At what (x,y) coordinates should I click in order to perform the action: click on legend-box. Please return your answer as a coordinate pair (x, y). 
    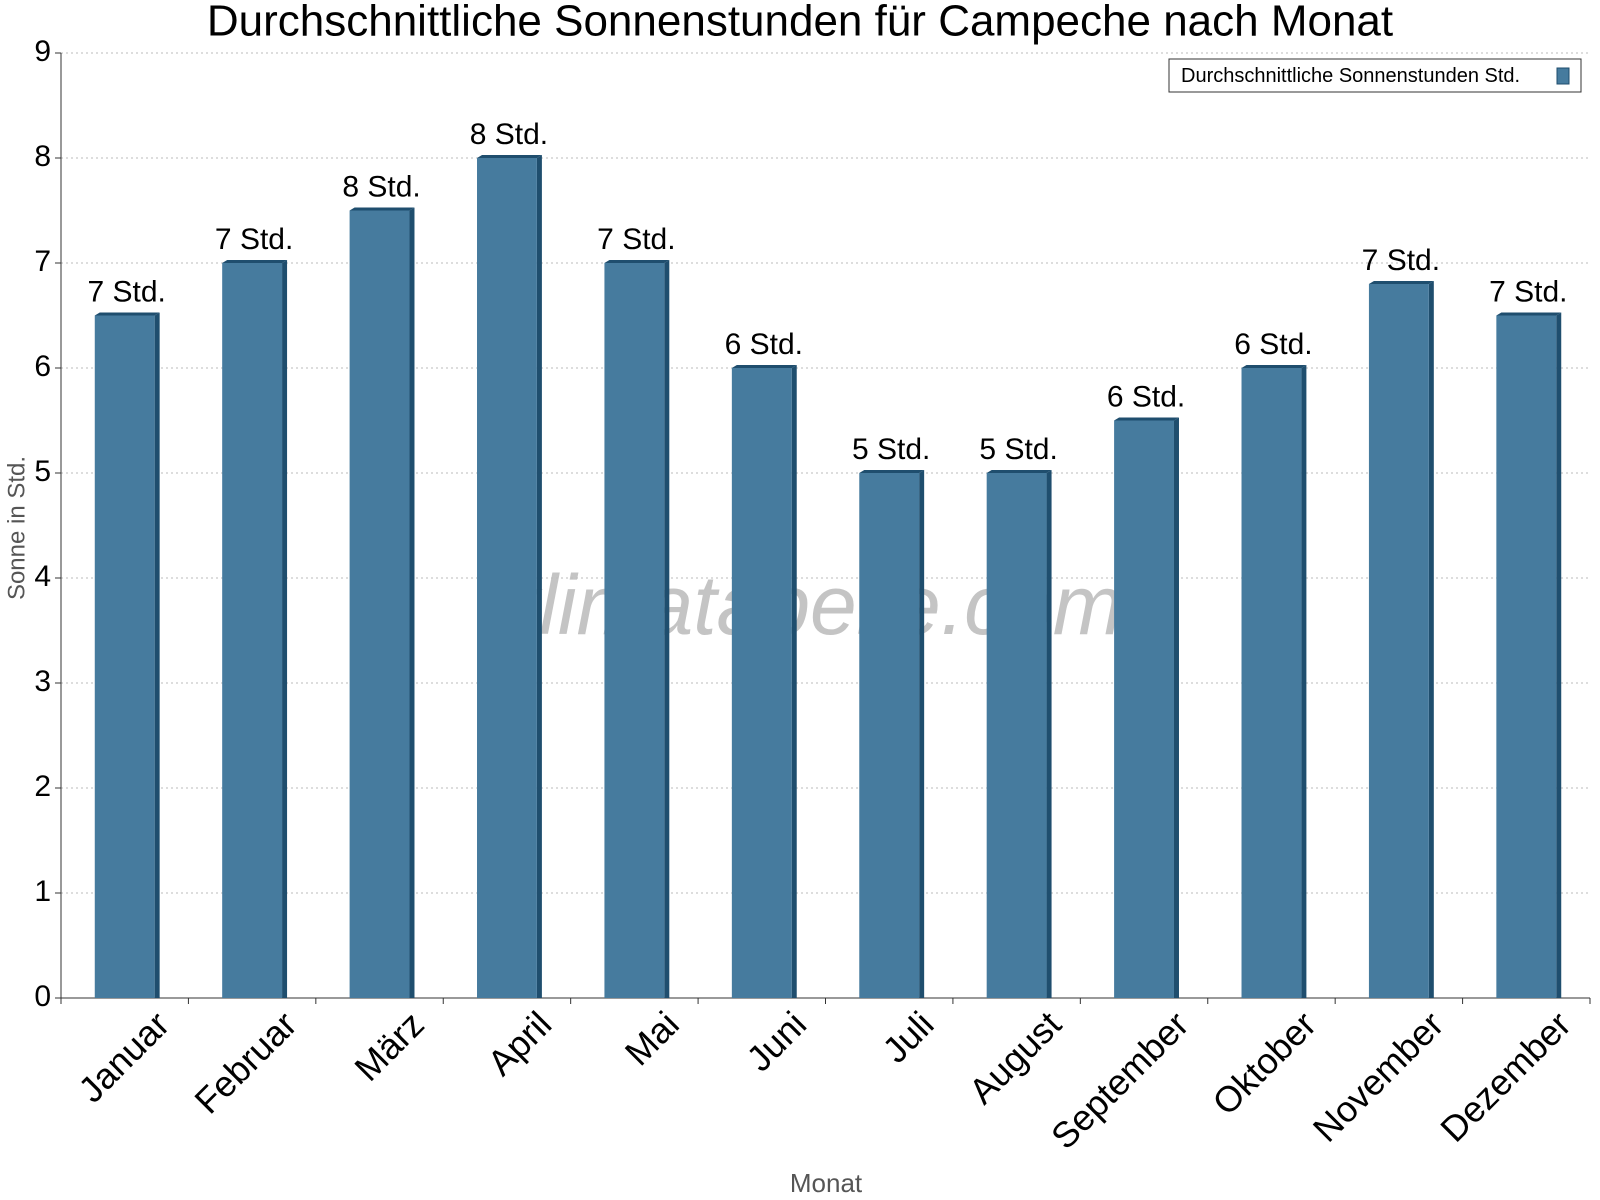
    Looking at the image, I should click on (1375, 75).